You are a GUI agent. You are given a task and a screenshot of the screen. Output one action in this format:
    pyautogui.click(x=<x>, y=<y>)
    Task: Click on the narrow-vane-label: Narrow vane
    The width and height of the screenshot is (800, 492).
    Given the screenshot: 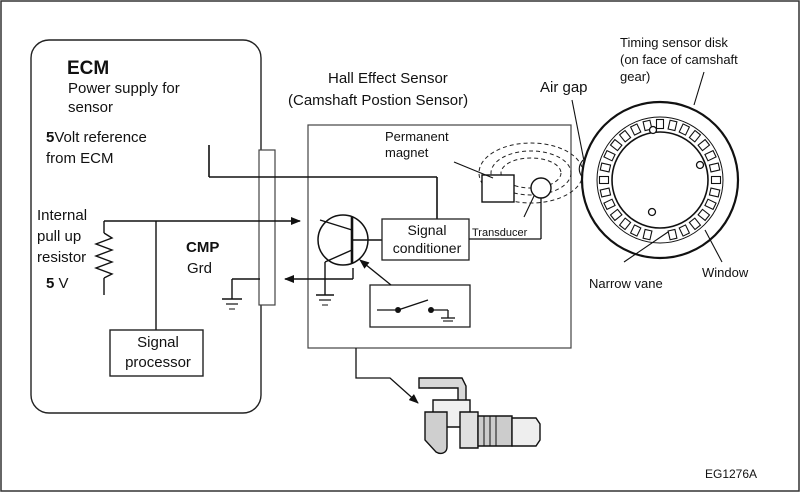 What is the action you would take?
    pyautogui.click(x=626, y=283)
    